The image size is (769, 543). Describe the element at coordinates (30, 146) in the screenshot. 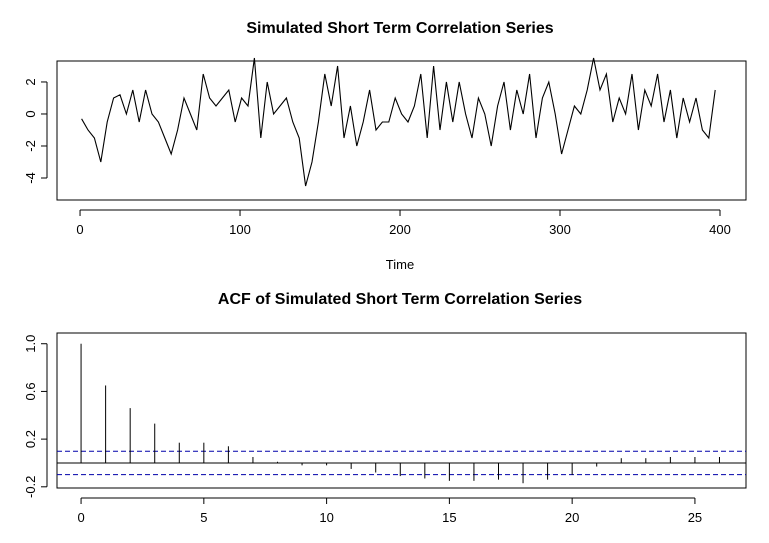

I see `y-tick-label: -2` at that location.